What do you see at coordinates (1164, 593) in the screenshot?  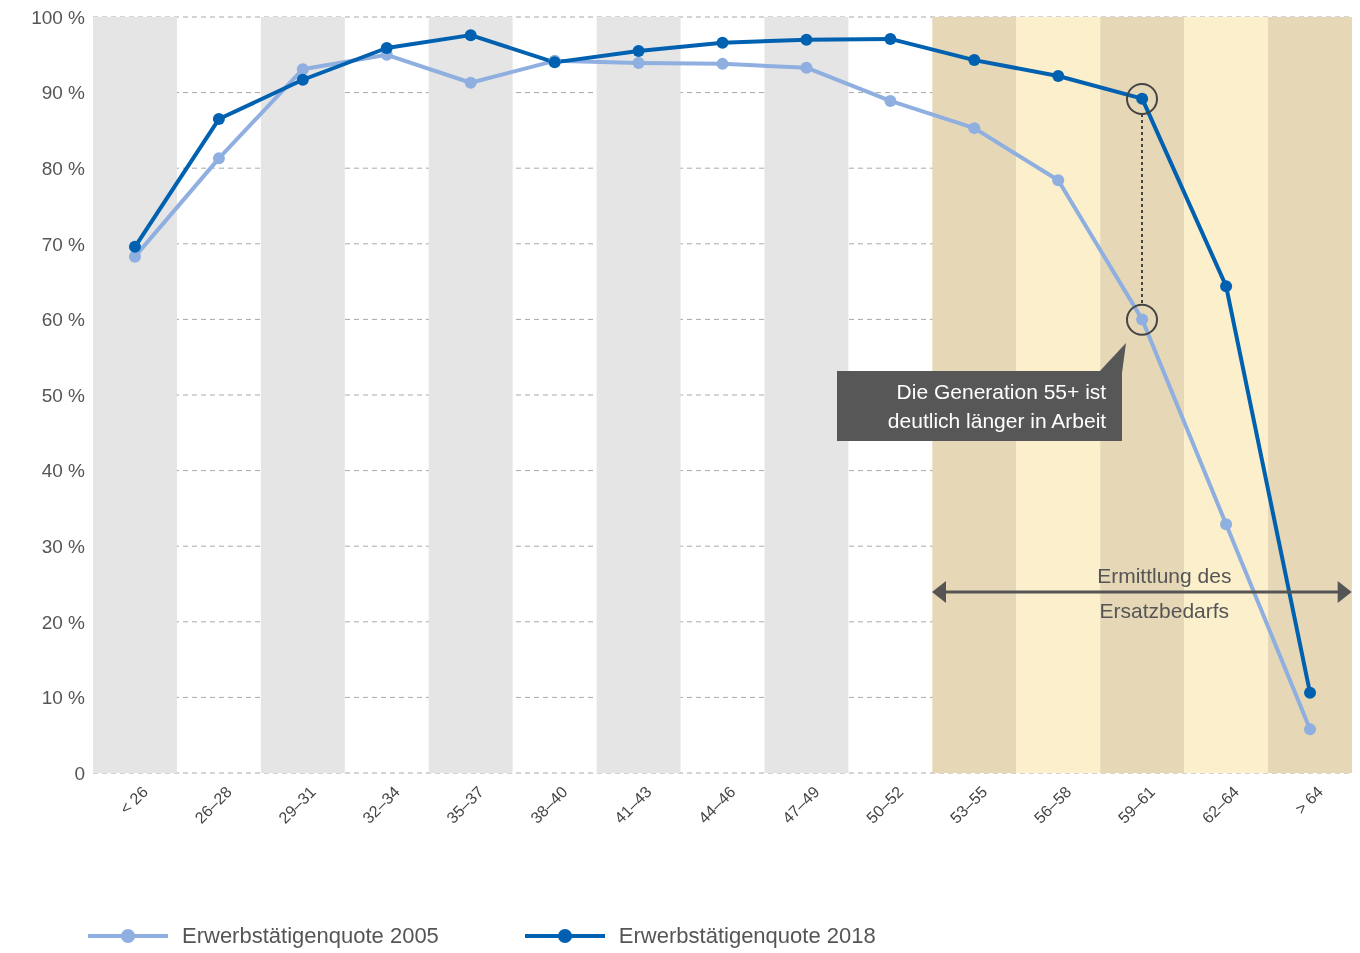 I see `annotation: Ermittlung des Ersatzbedarfs` at bounding box center [1164, 593].